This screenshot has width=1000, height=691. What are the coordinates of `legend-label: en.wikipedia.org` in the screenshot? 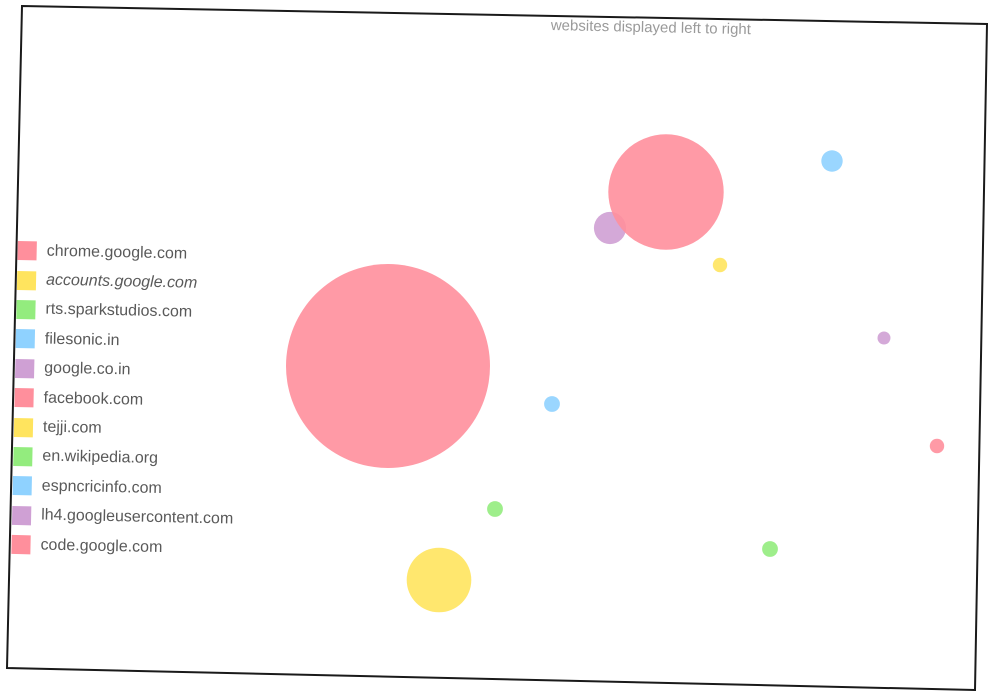 It's located at (100, 457).